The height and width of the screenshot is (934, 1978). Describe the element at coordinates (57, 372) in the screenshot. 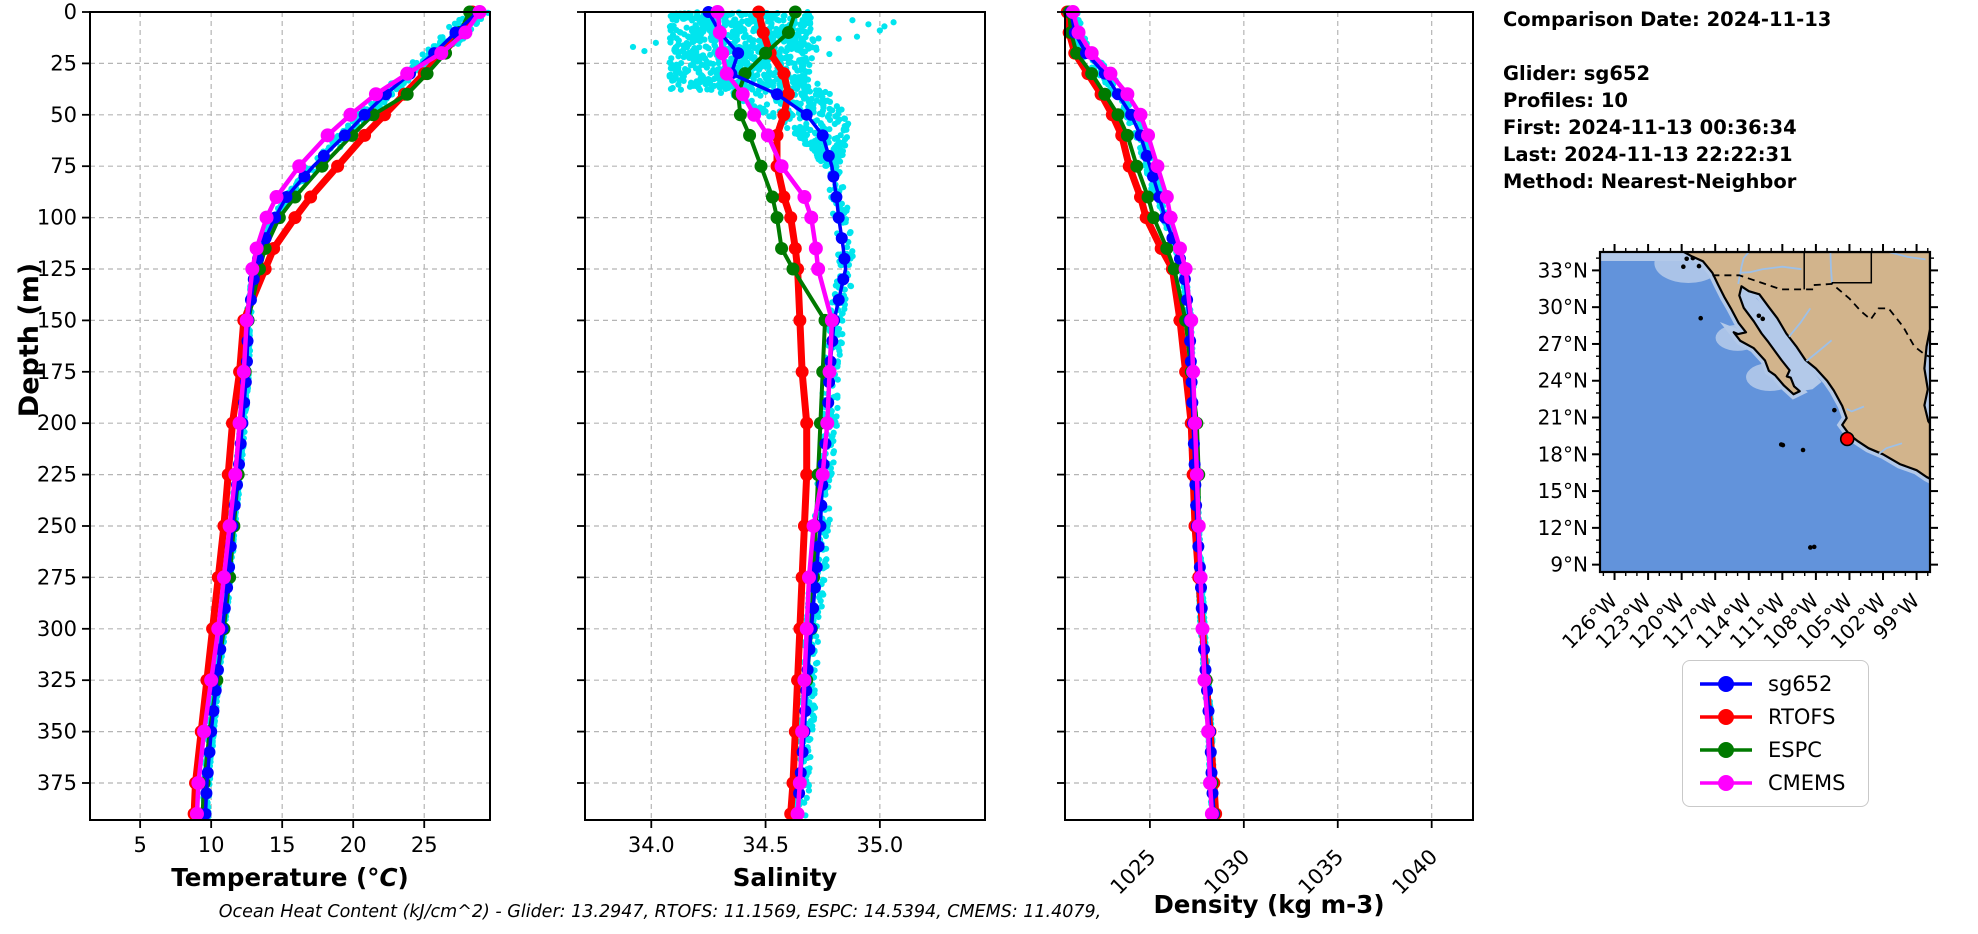

I see `depth-tick-label: 175` at that location.